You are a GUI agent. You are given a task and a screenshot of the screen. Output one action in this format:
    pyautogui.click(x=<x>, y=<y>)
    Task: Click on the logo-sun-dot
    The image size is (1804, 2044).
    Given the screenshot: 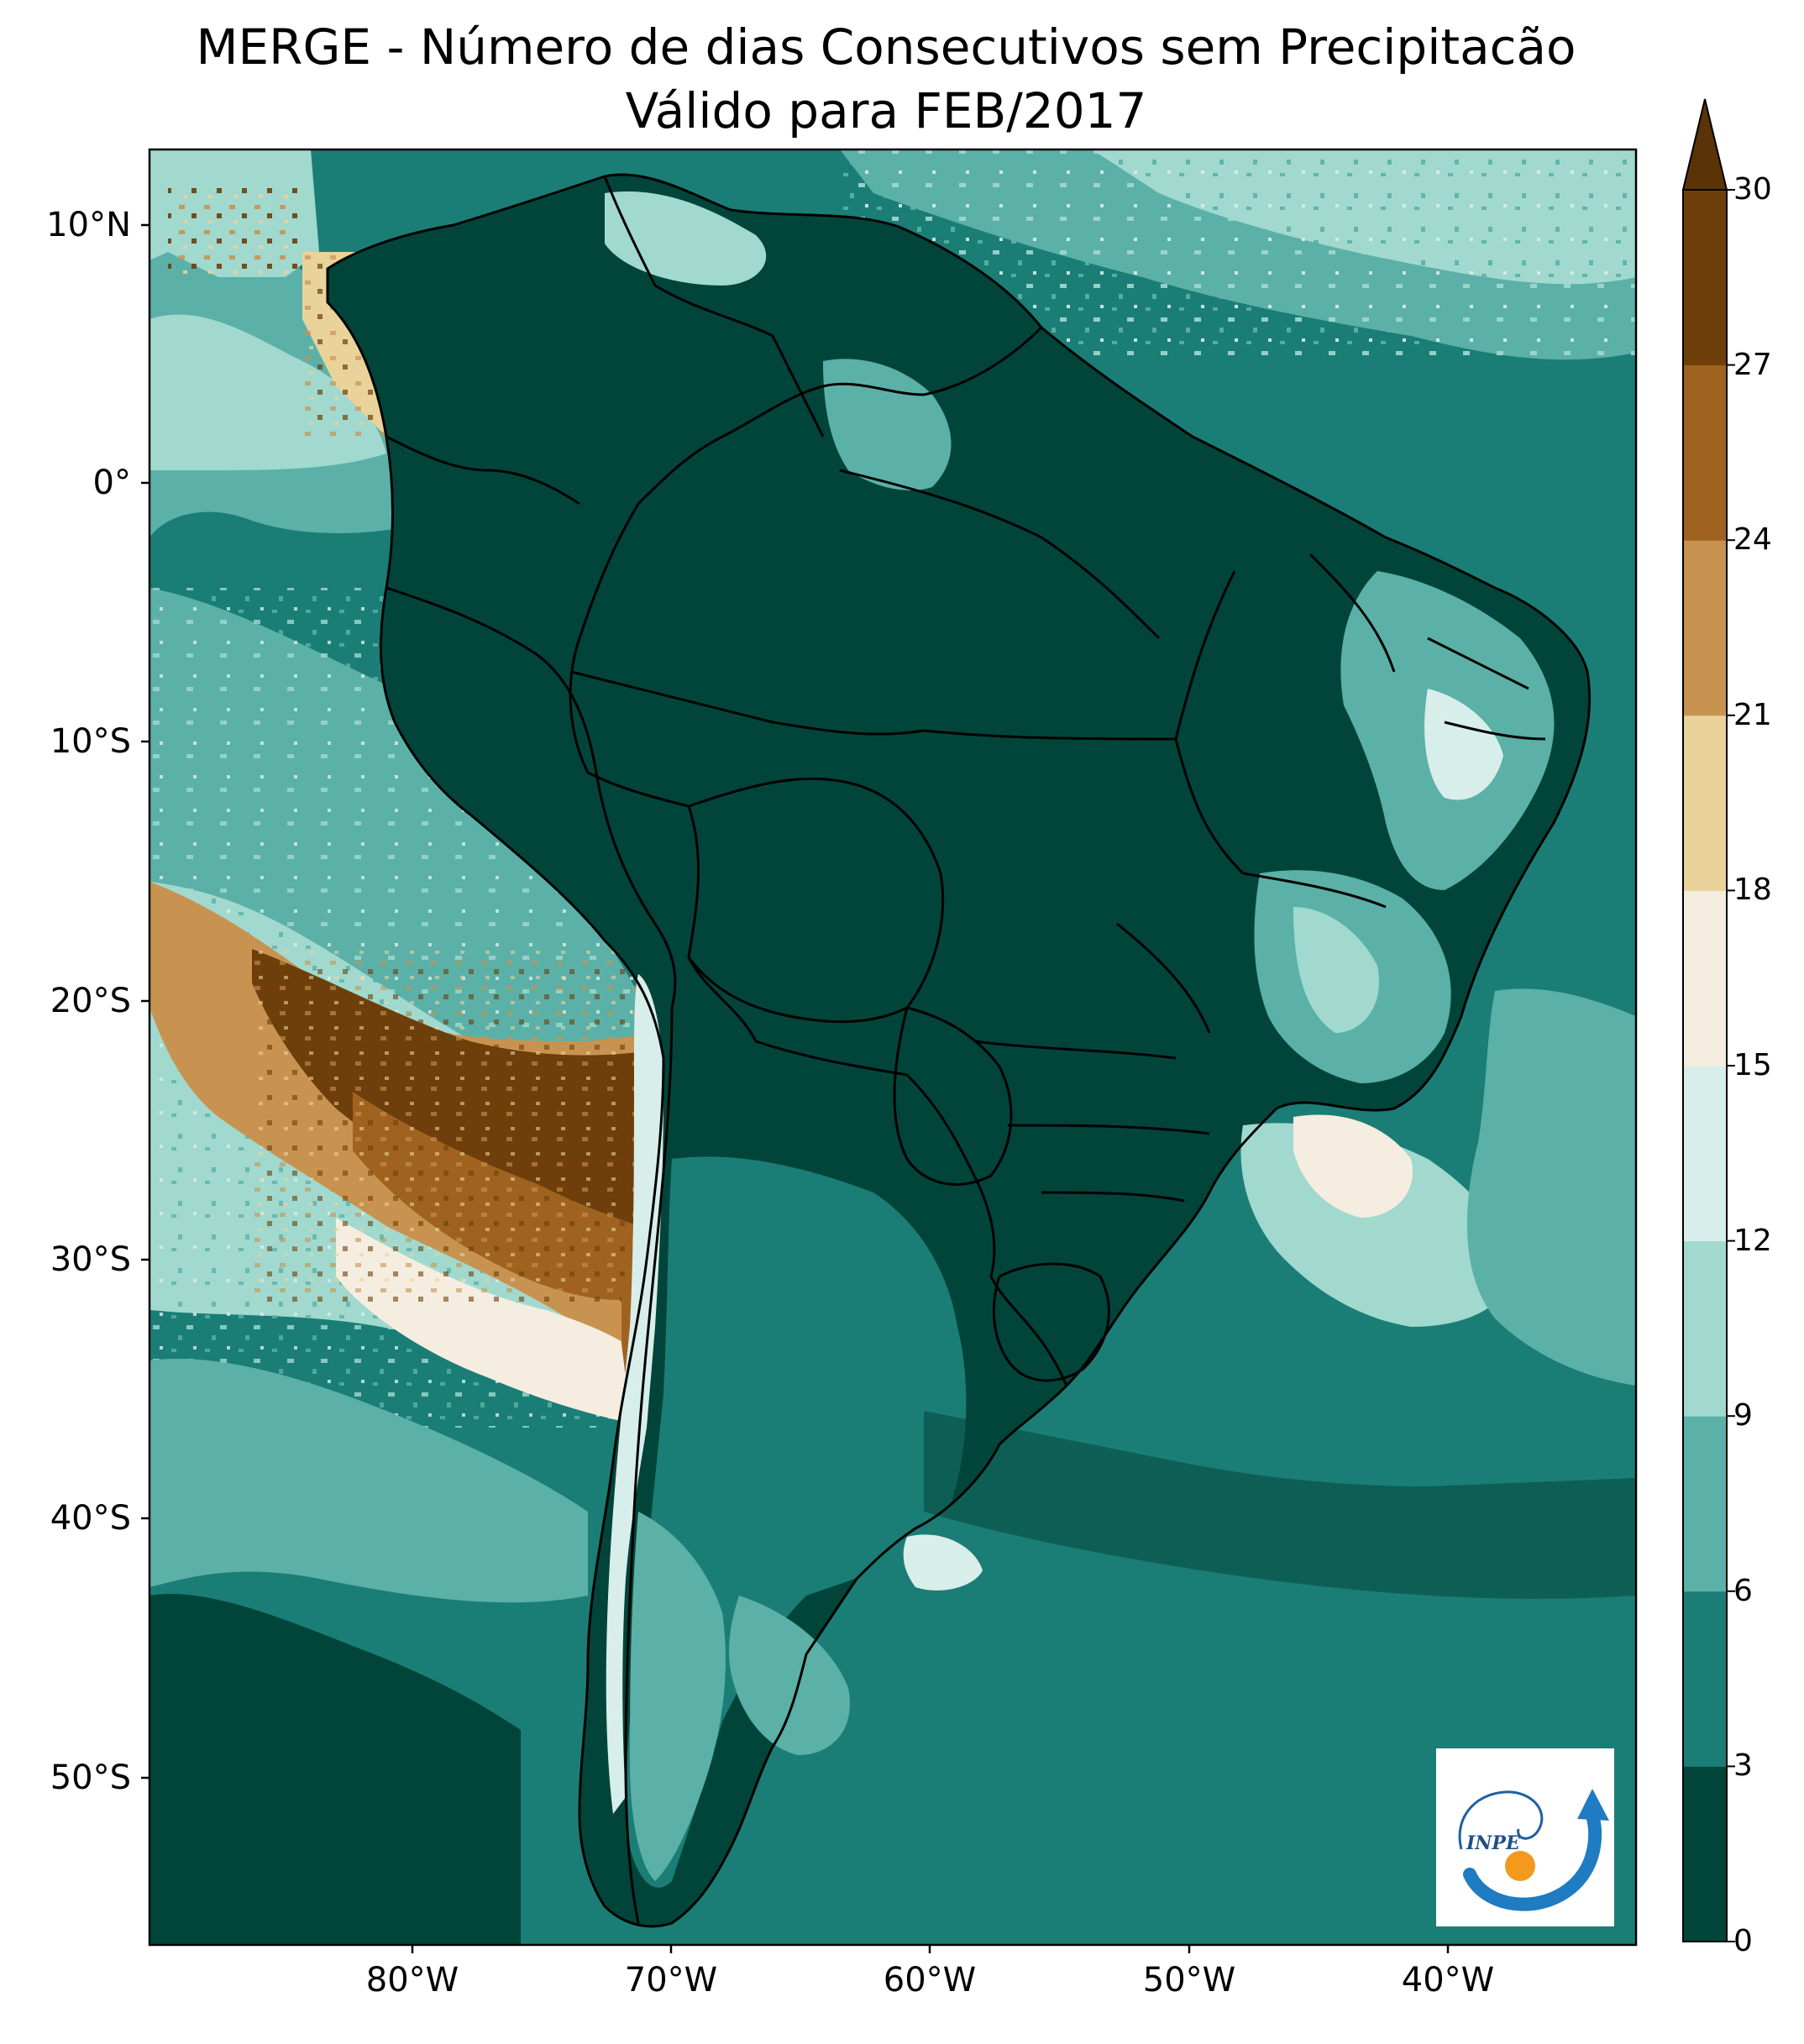 What is the action you would take?
    pyautogui.click(x=1520, y=1866)
    